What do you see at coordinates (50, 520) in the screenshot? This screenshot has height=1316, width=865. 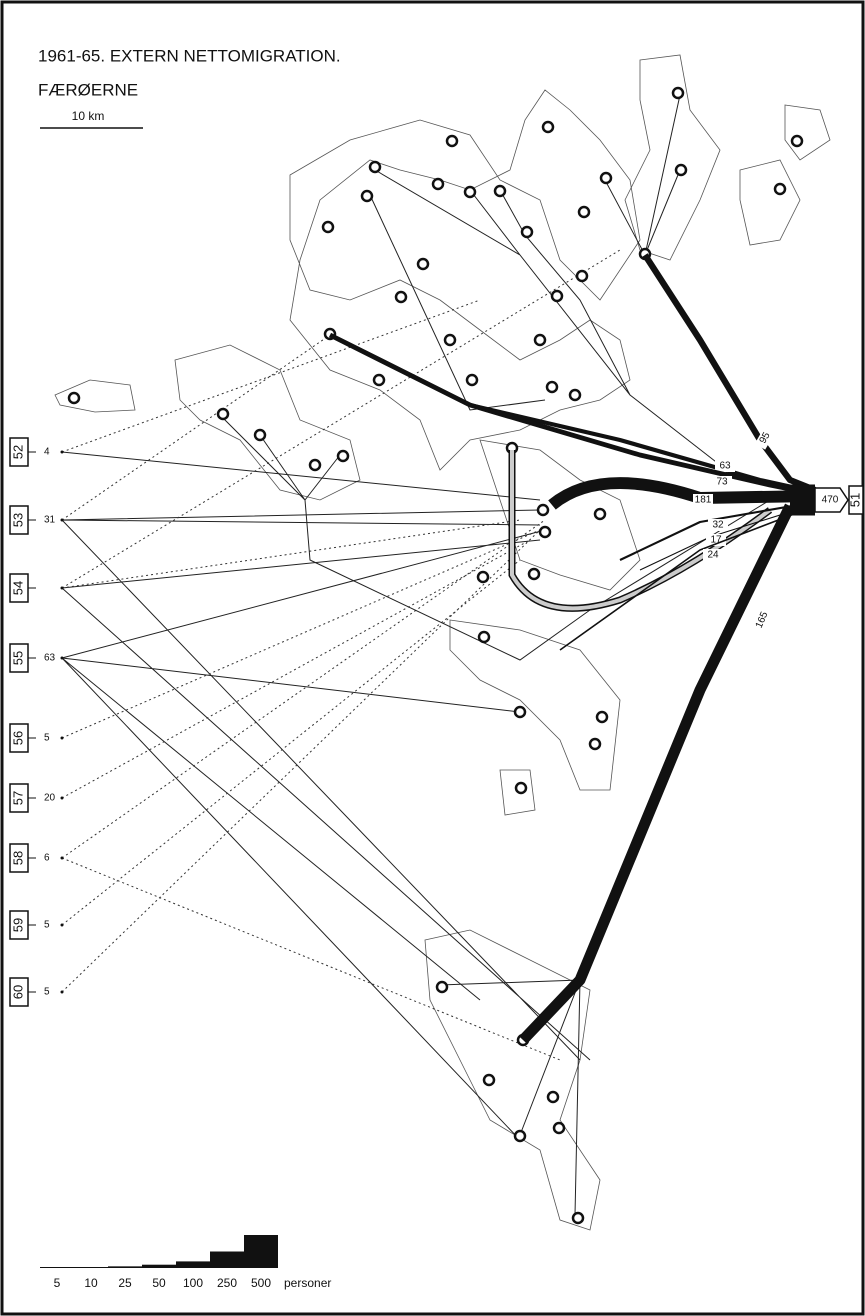 I see `region-value: 31` at bounding box center [50, 520].